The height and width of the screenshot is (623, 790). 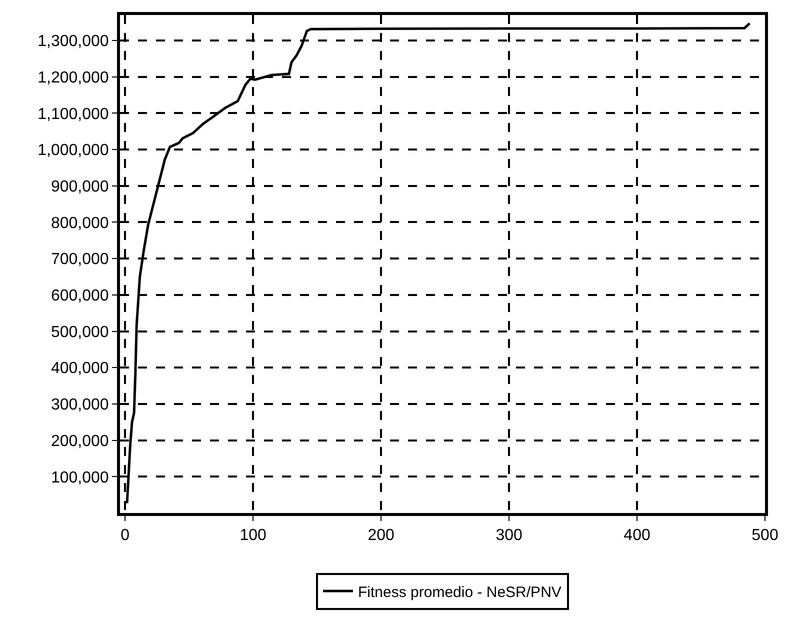 What do you see at coordinates (73, 77) in the screenshot?
I see `y-tick-label: 1,200,000` at bounding box center [73, 77].